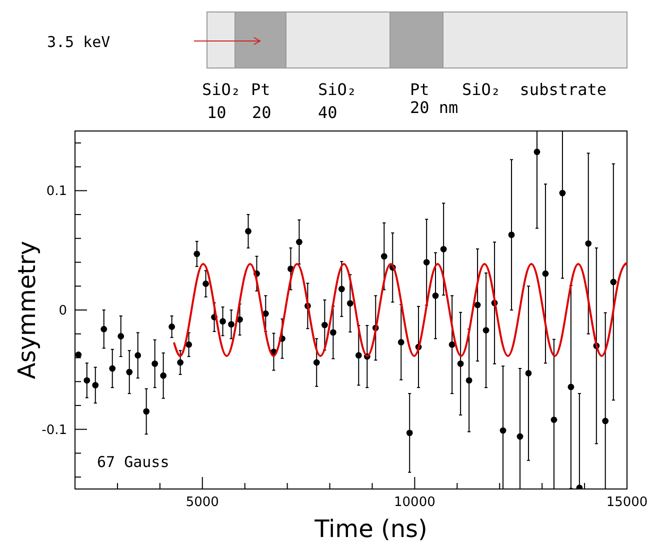 This screenshot has height=549, width=651. Describe the element at coordinates (434, 107) in the screenshot. I see `text: 20 nm` at that location.